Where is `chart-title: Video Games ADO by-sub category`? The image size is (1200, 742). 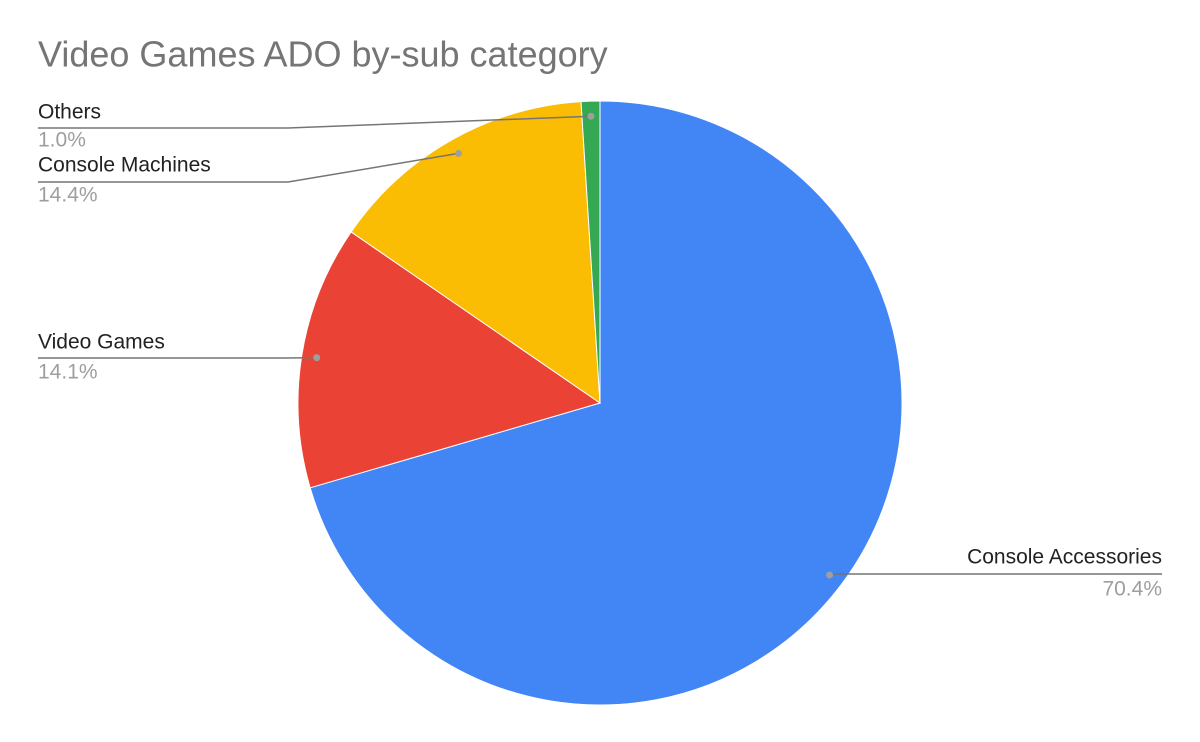 chart-title: Video Games ADO by-sub category is located at coordinates (323, 54).